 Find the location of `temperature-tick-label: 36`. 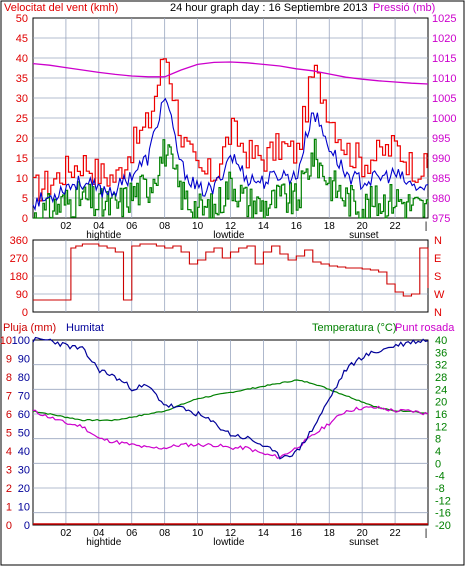

temperature-tick-label: 36 is located at coordinates (441, 353).